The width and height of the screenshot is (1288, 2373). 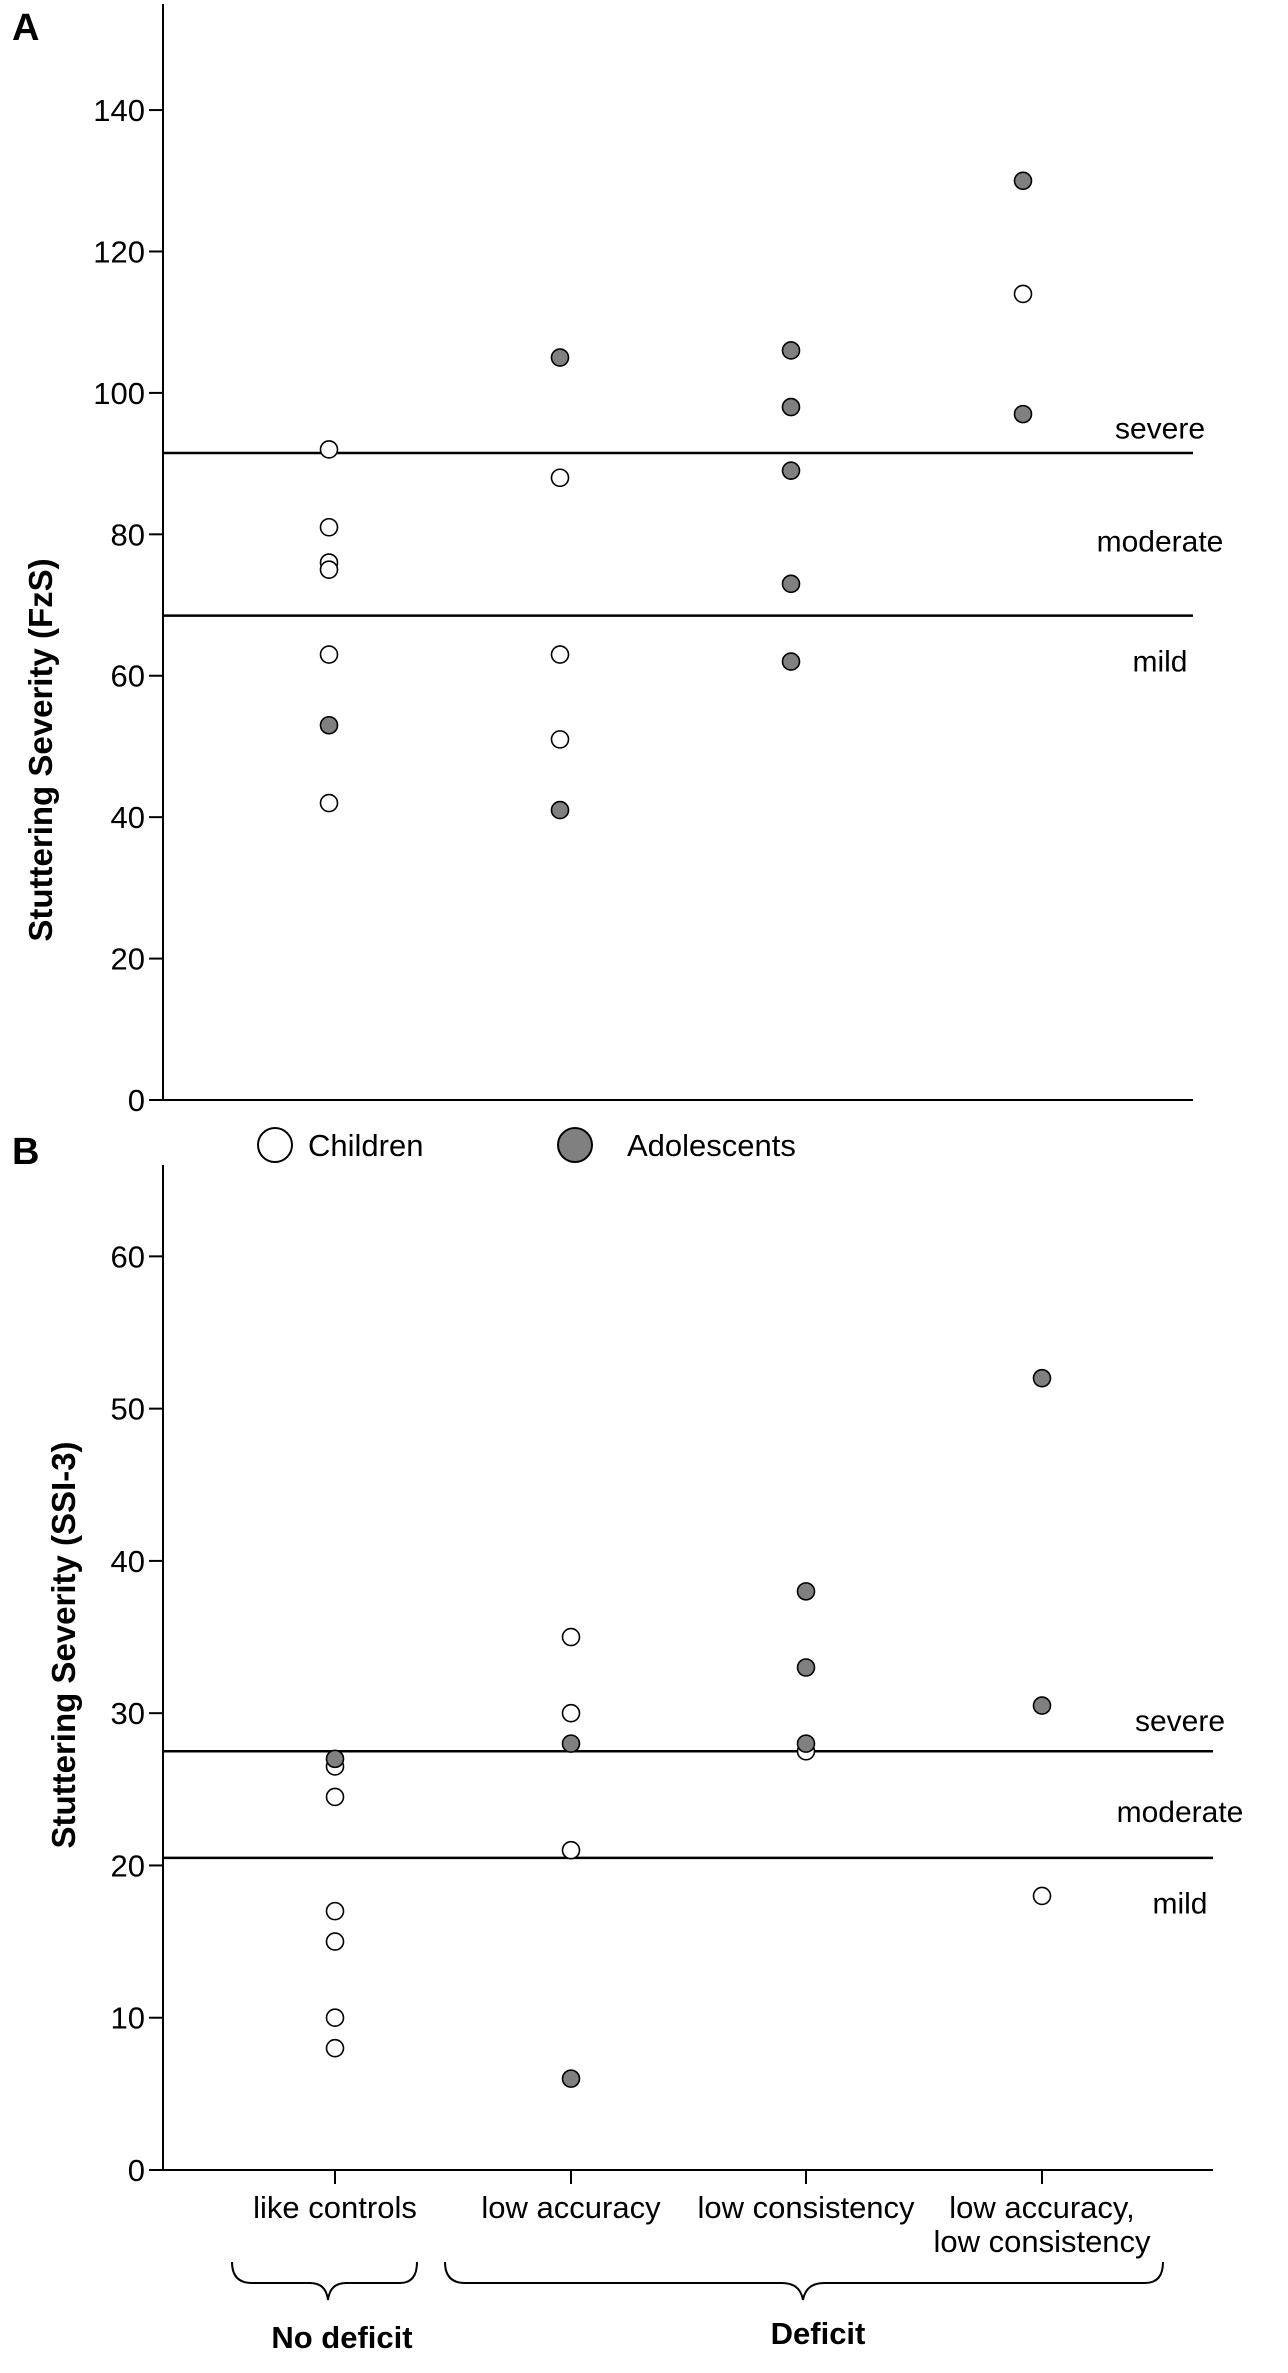 I want to click on panel-b-y-tick-label-10: 10, so click(x=128, y=2018).